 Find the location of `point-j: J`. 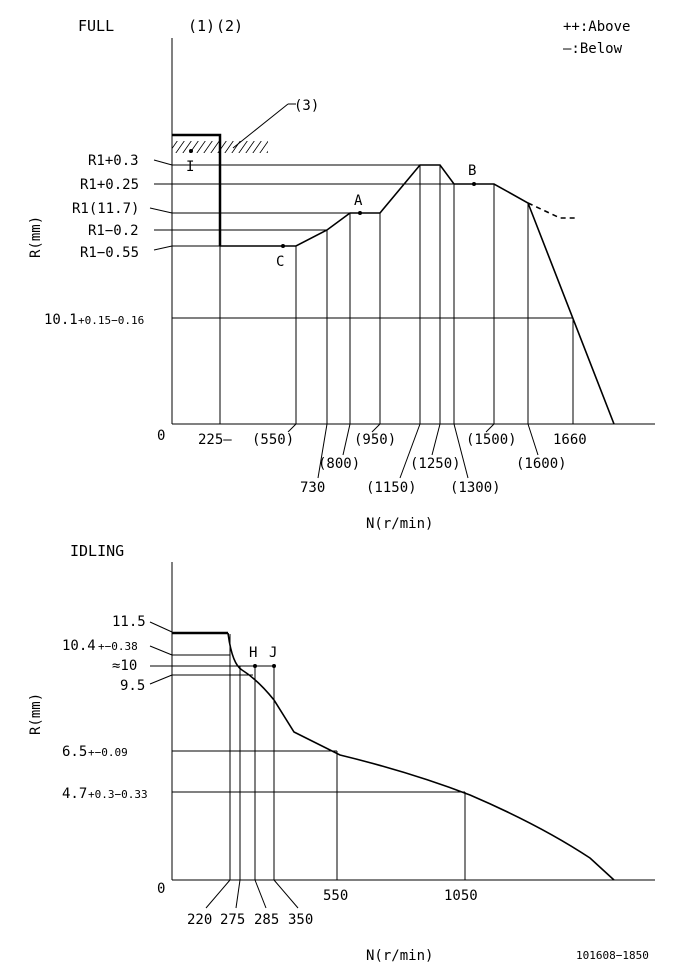

point-j: J is located at coordinates (273, 653).